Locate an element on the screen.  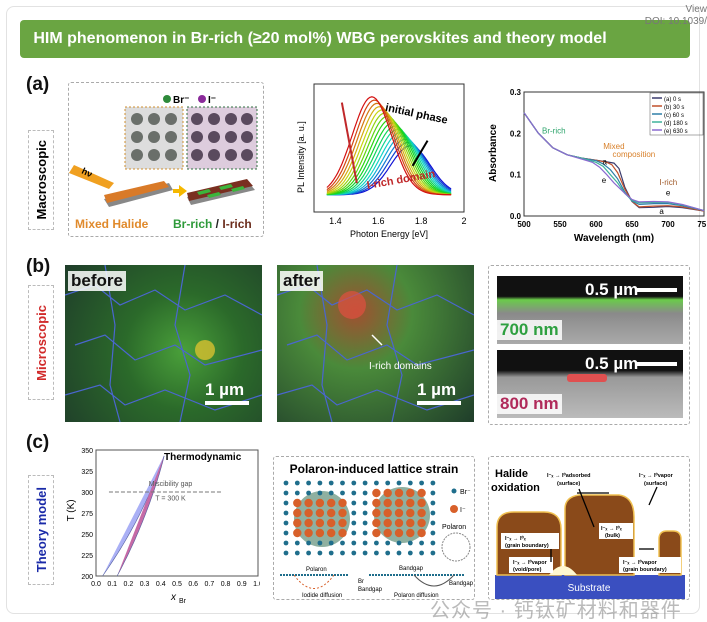
mixed-film is located at coordinates (136, 192).